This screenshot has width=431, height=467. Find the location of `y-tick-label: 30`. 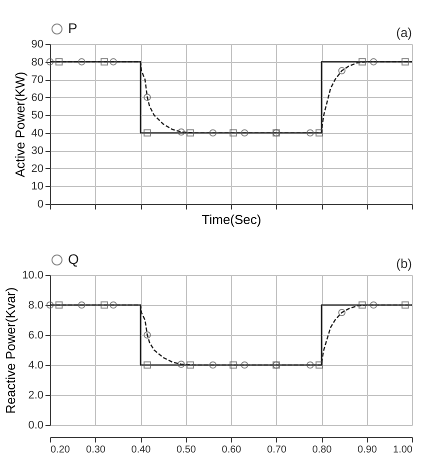

y-tick-label: 30 is located at coordinates (37, 151).